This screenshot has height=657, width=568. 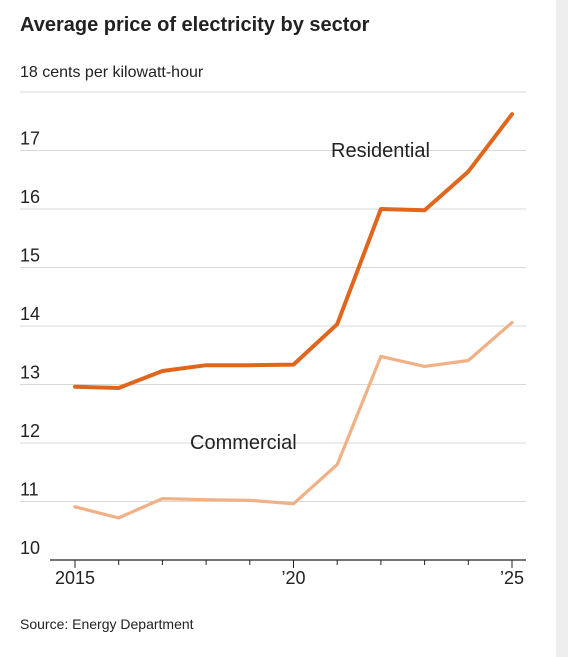 I want to click on page-edge-strip, so click(x=562, y=328).